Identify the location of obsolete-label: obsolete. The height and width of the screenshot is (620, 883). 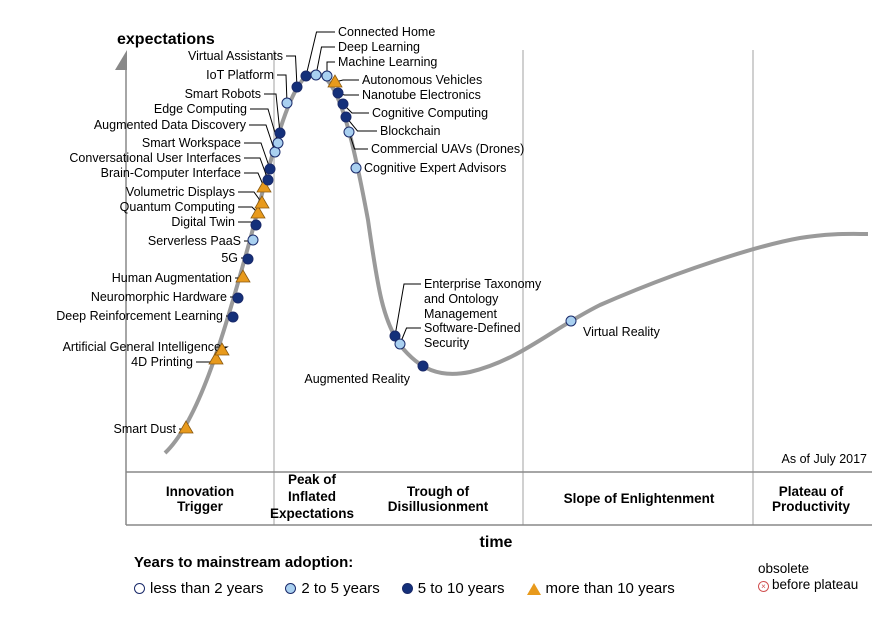
(784, 568).